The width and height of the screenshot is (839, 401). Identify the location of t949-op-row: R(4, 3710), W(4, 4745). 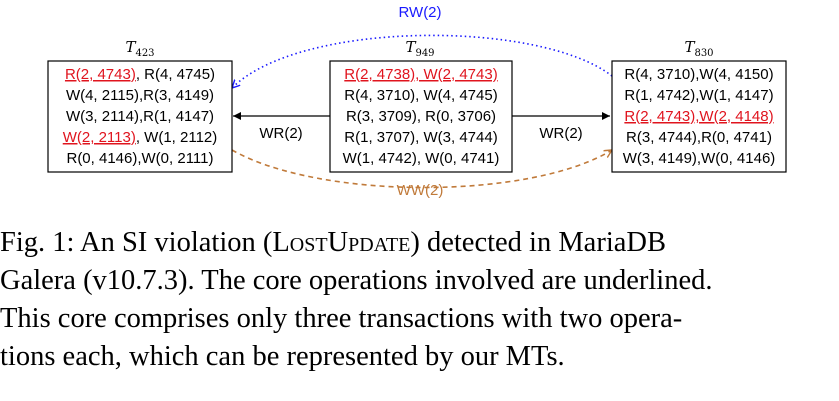
(420, 95).